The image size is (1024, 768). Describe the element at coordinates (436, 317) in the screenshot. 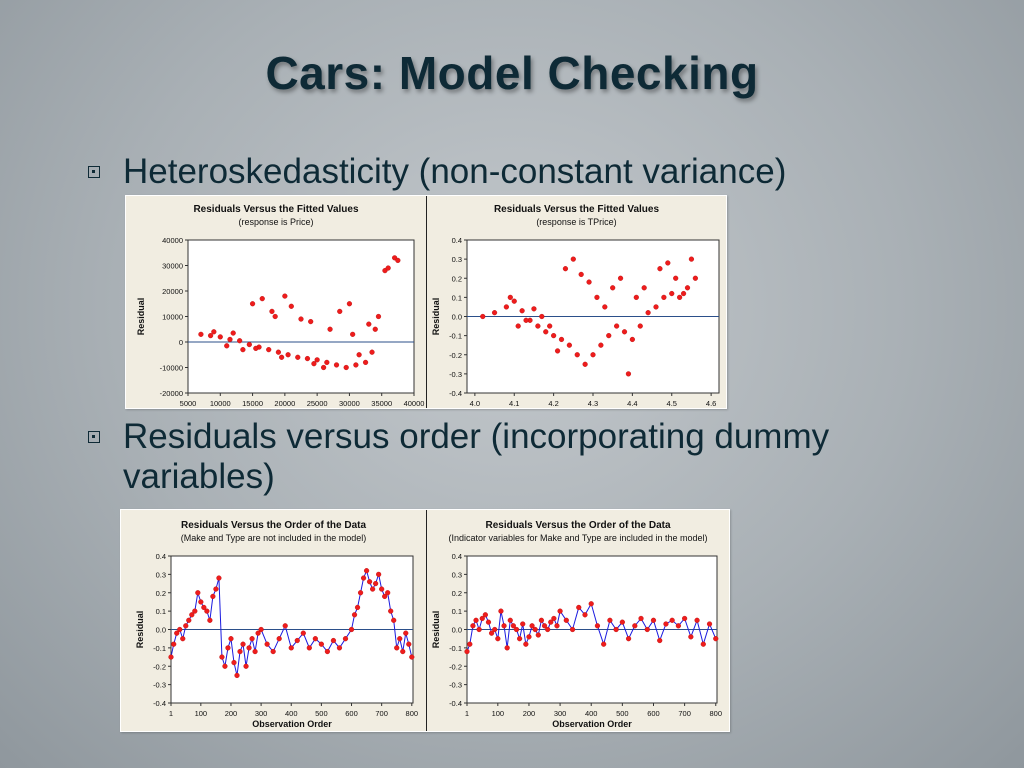

I see `y-axis-label: Residual` at that location.